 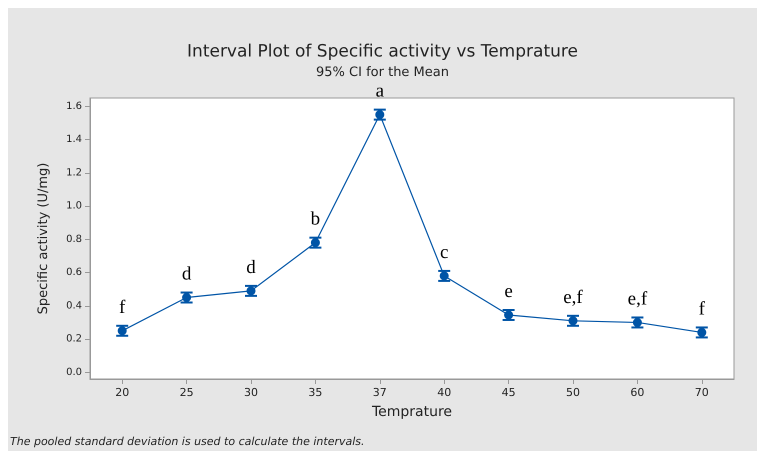 What do you see at coordinates (444, 392) in the screenshot?
I see `x-tick-label: 40` at bounding box center [444, 392].